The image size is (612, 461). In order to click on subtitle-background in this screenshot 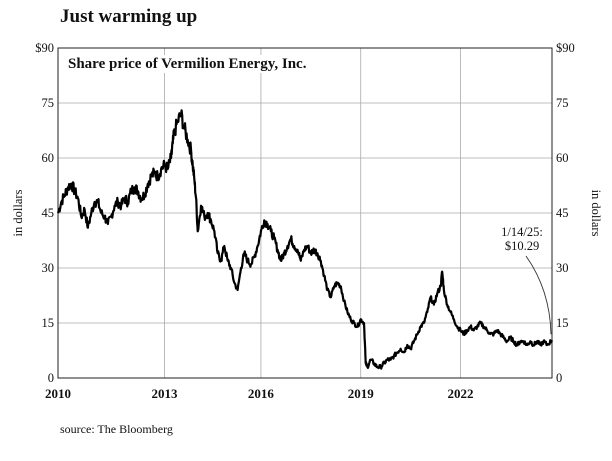, I will do `click(187, 64)`.